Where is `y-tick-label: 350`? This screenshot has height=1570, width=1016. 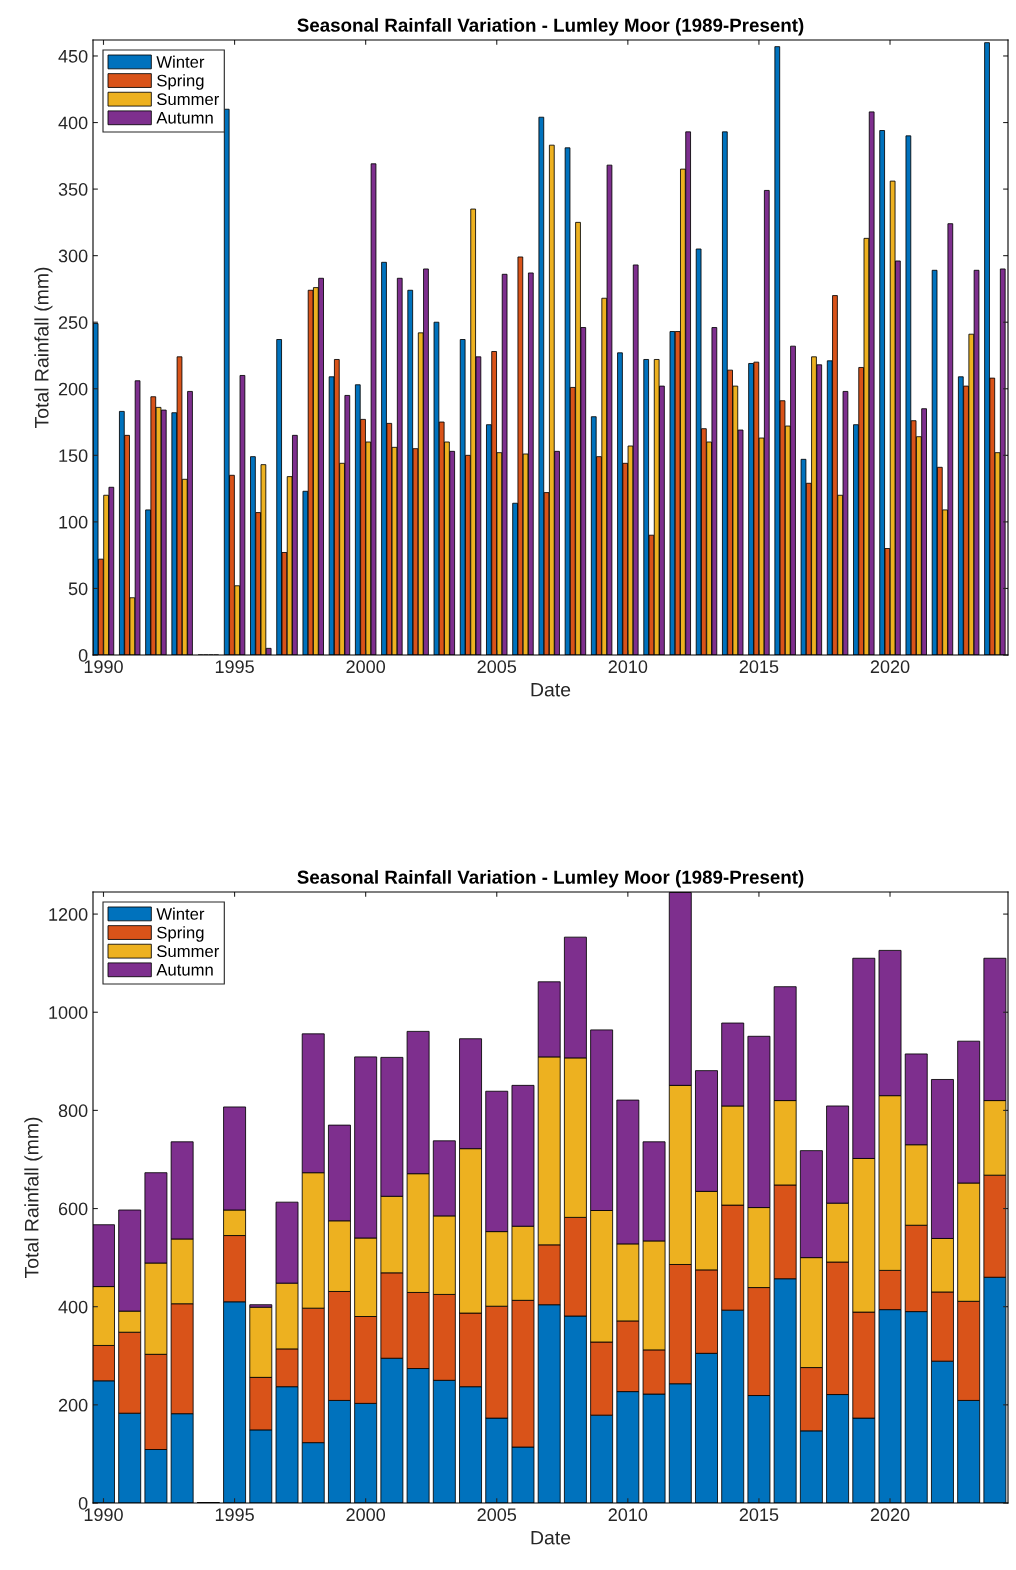
y-tick-label: 350 is located at coordinates (73, 189).